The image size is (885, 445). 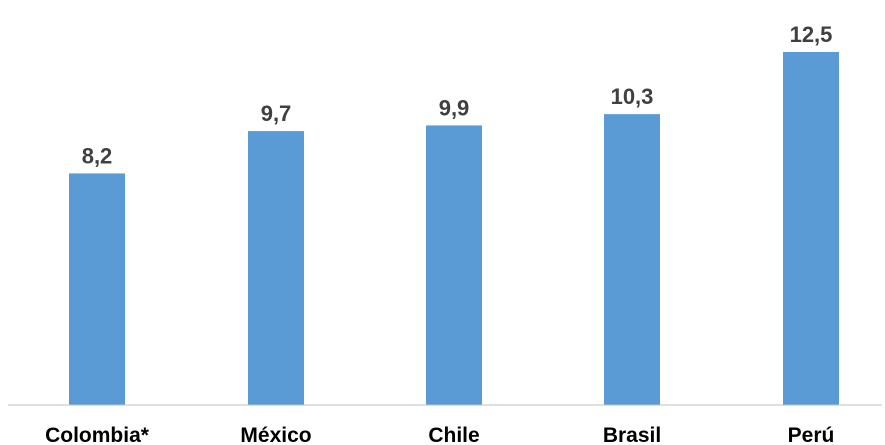 I want to click on category-label: Colombia*, so click(x=97, y=434).